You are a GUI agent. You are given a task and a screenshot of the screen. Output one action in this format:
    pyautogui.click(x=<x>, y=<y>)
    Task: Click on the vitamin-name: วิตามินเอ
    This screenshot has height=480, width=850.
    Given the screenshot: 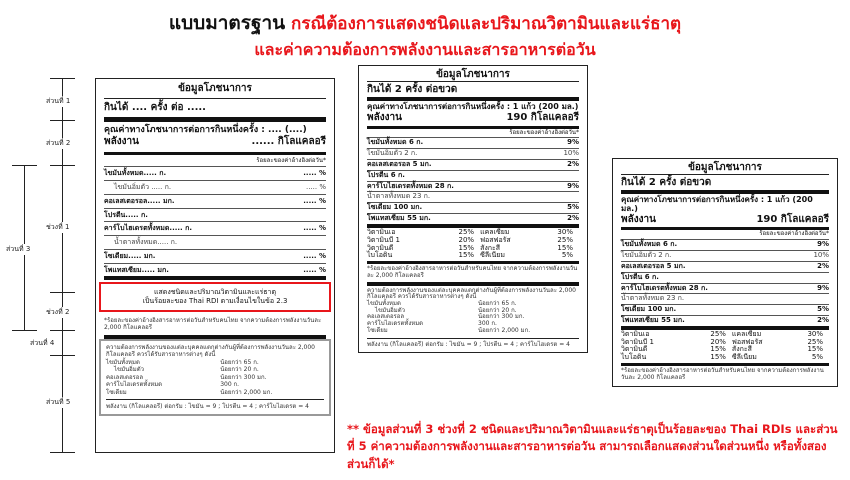 What is the action you would take?
    pyautogui.click(x=635, y=333)
    